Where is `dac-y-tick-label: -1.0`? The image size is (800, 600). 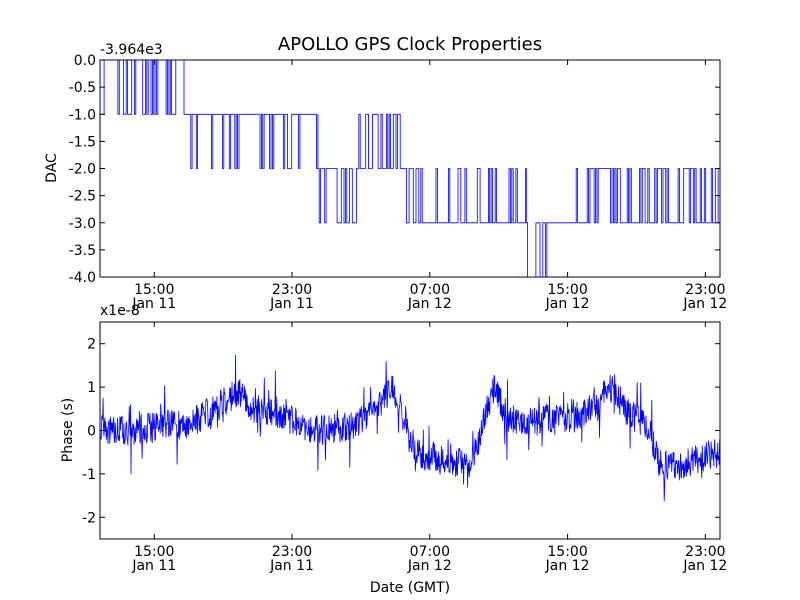
dac-y-tick-label: -1.0 is located at coordinates (82, 115).